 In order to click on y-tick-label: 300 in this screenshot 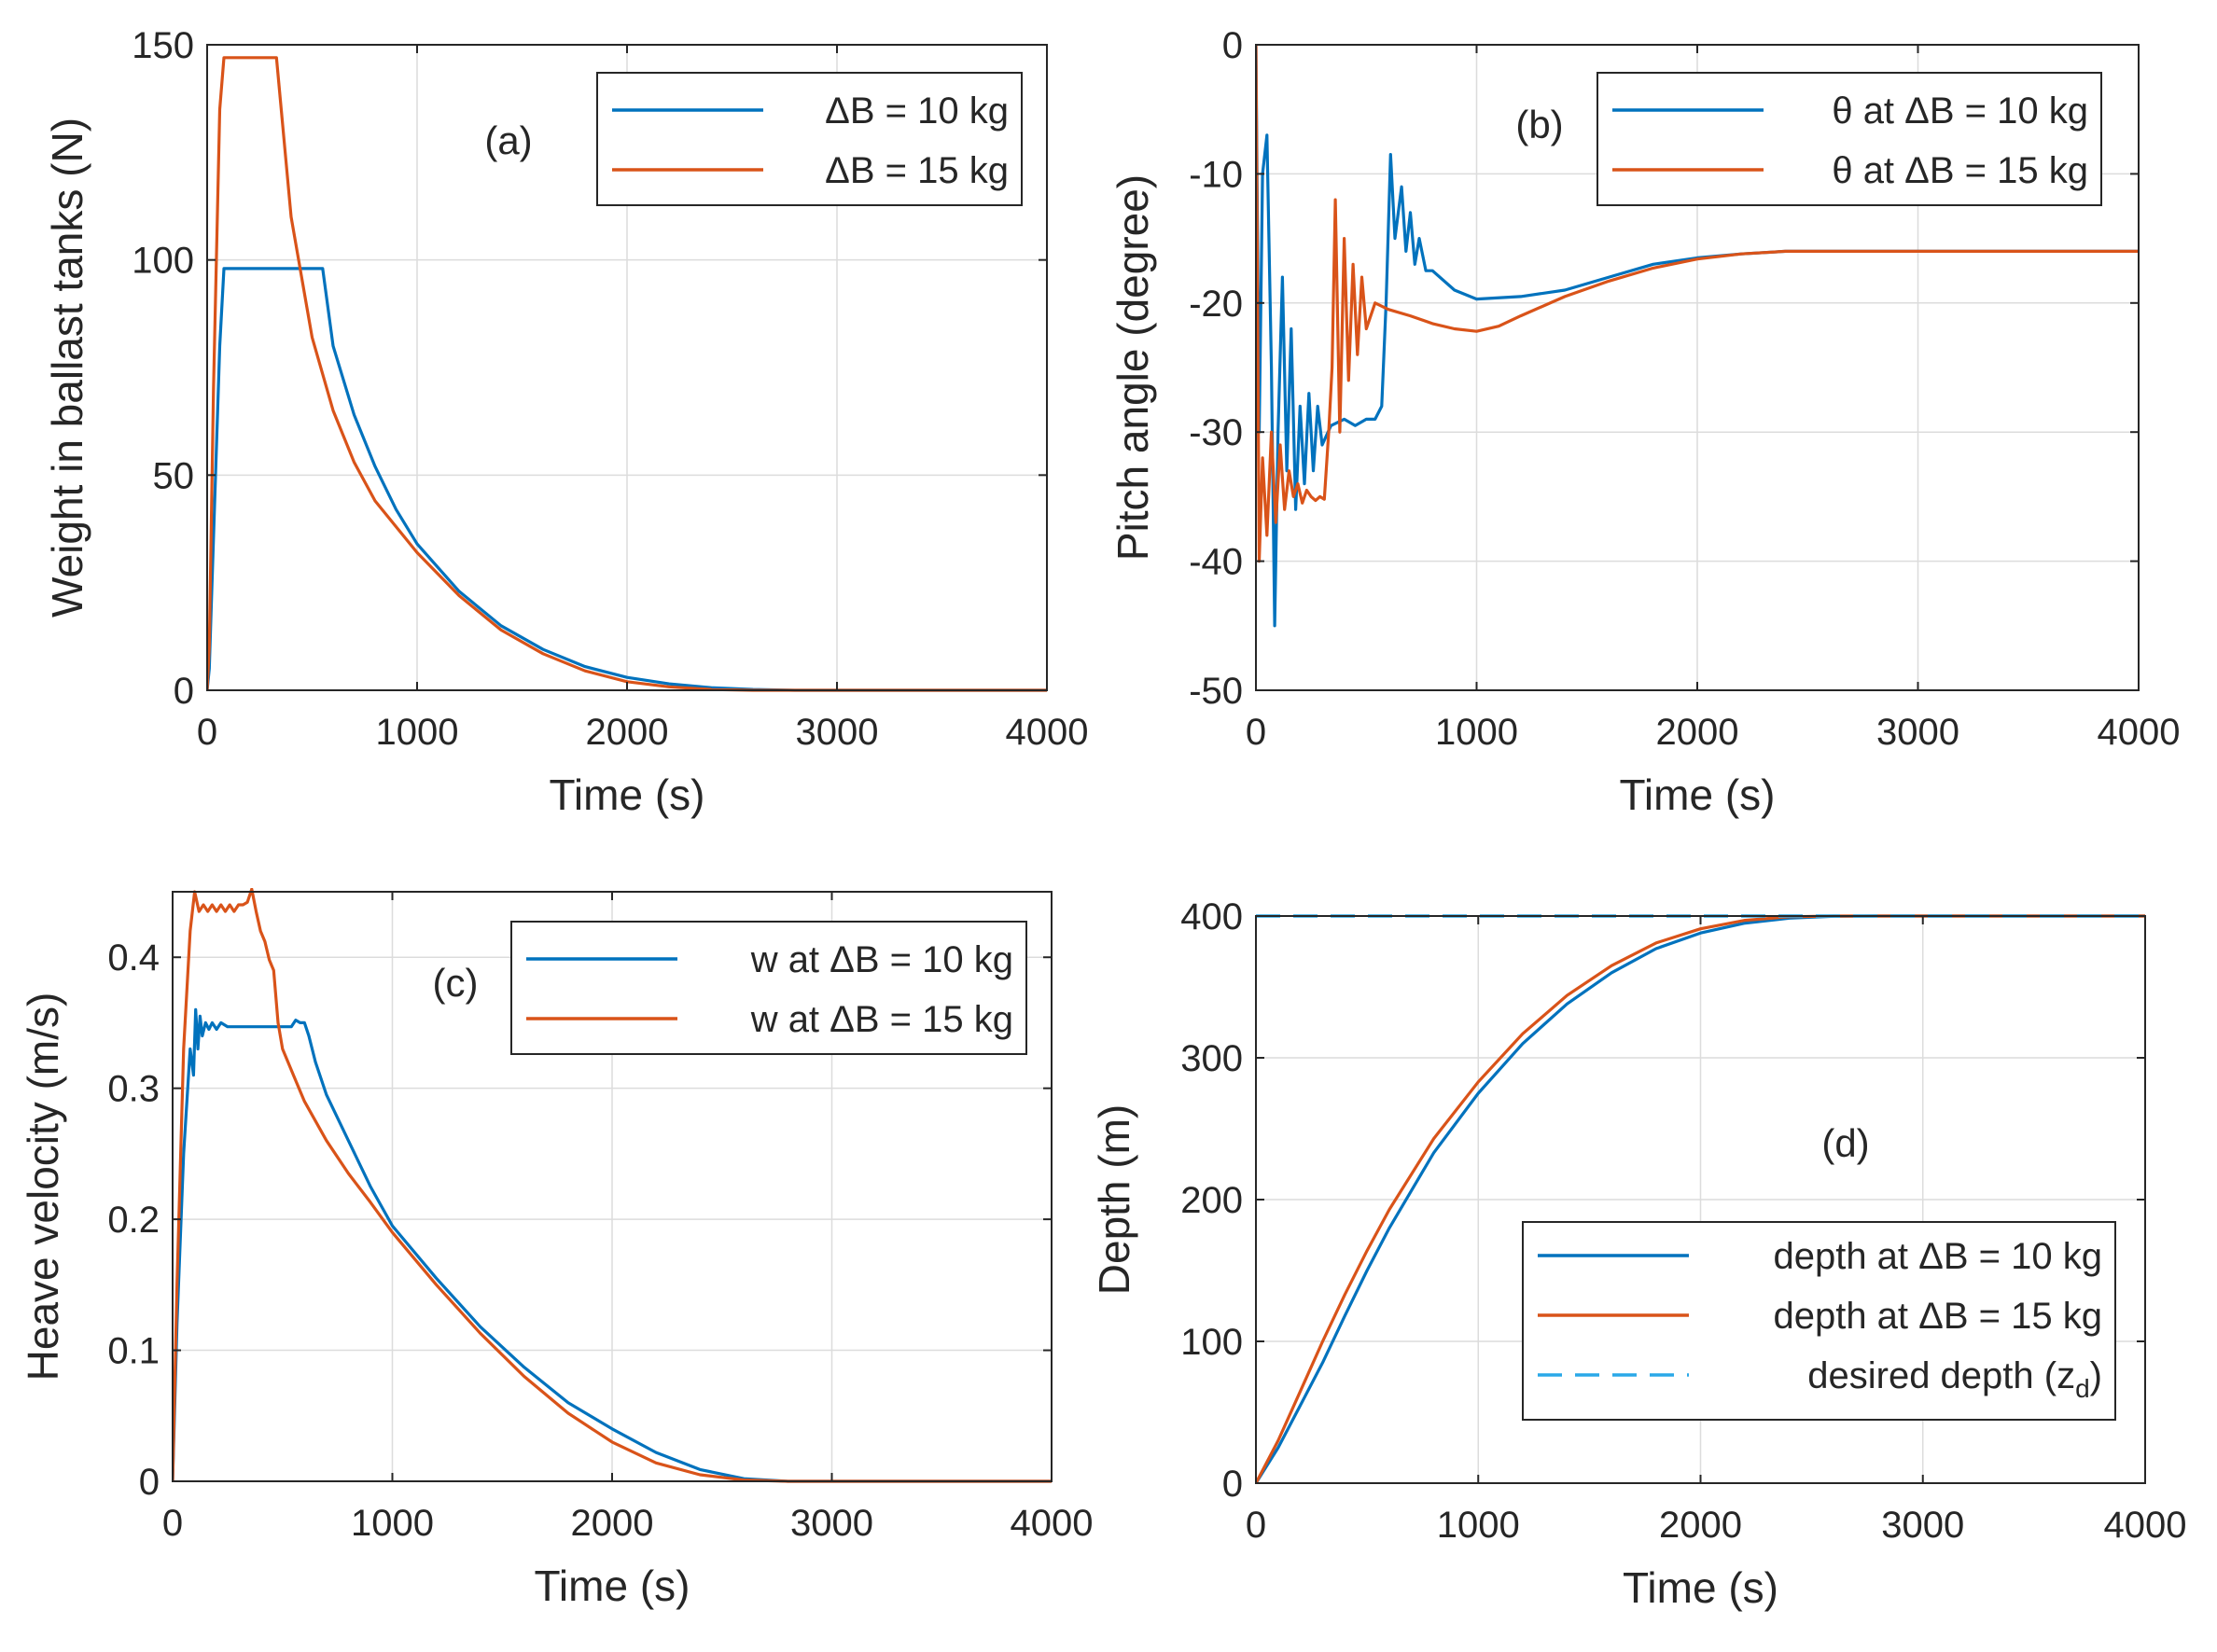, I will do `click(1211, 1058)`.